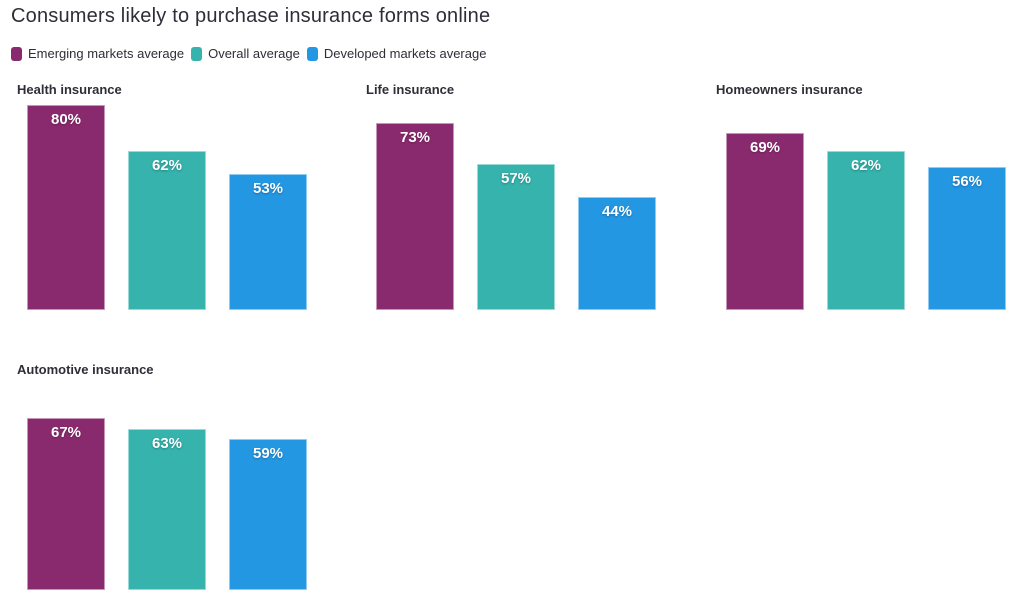  I want to click on legend-item-developed-markets-average: Developed markets average, so click(396, 53).